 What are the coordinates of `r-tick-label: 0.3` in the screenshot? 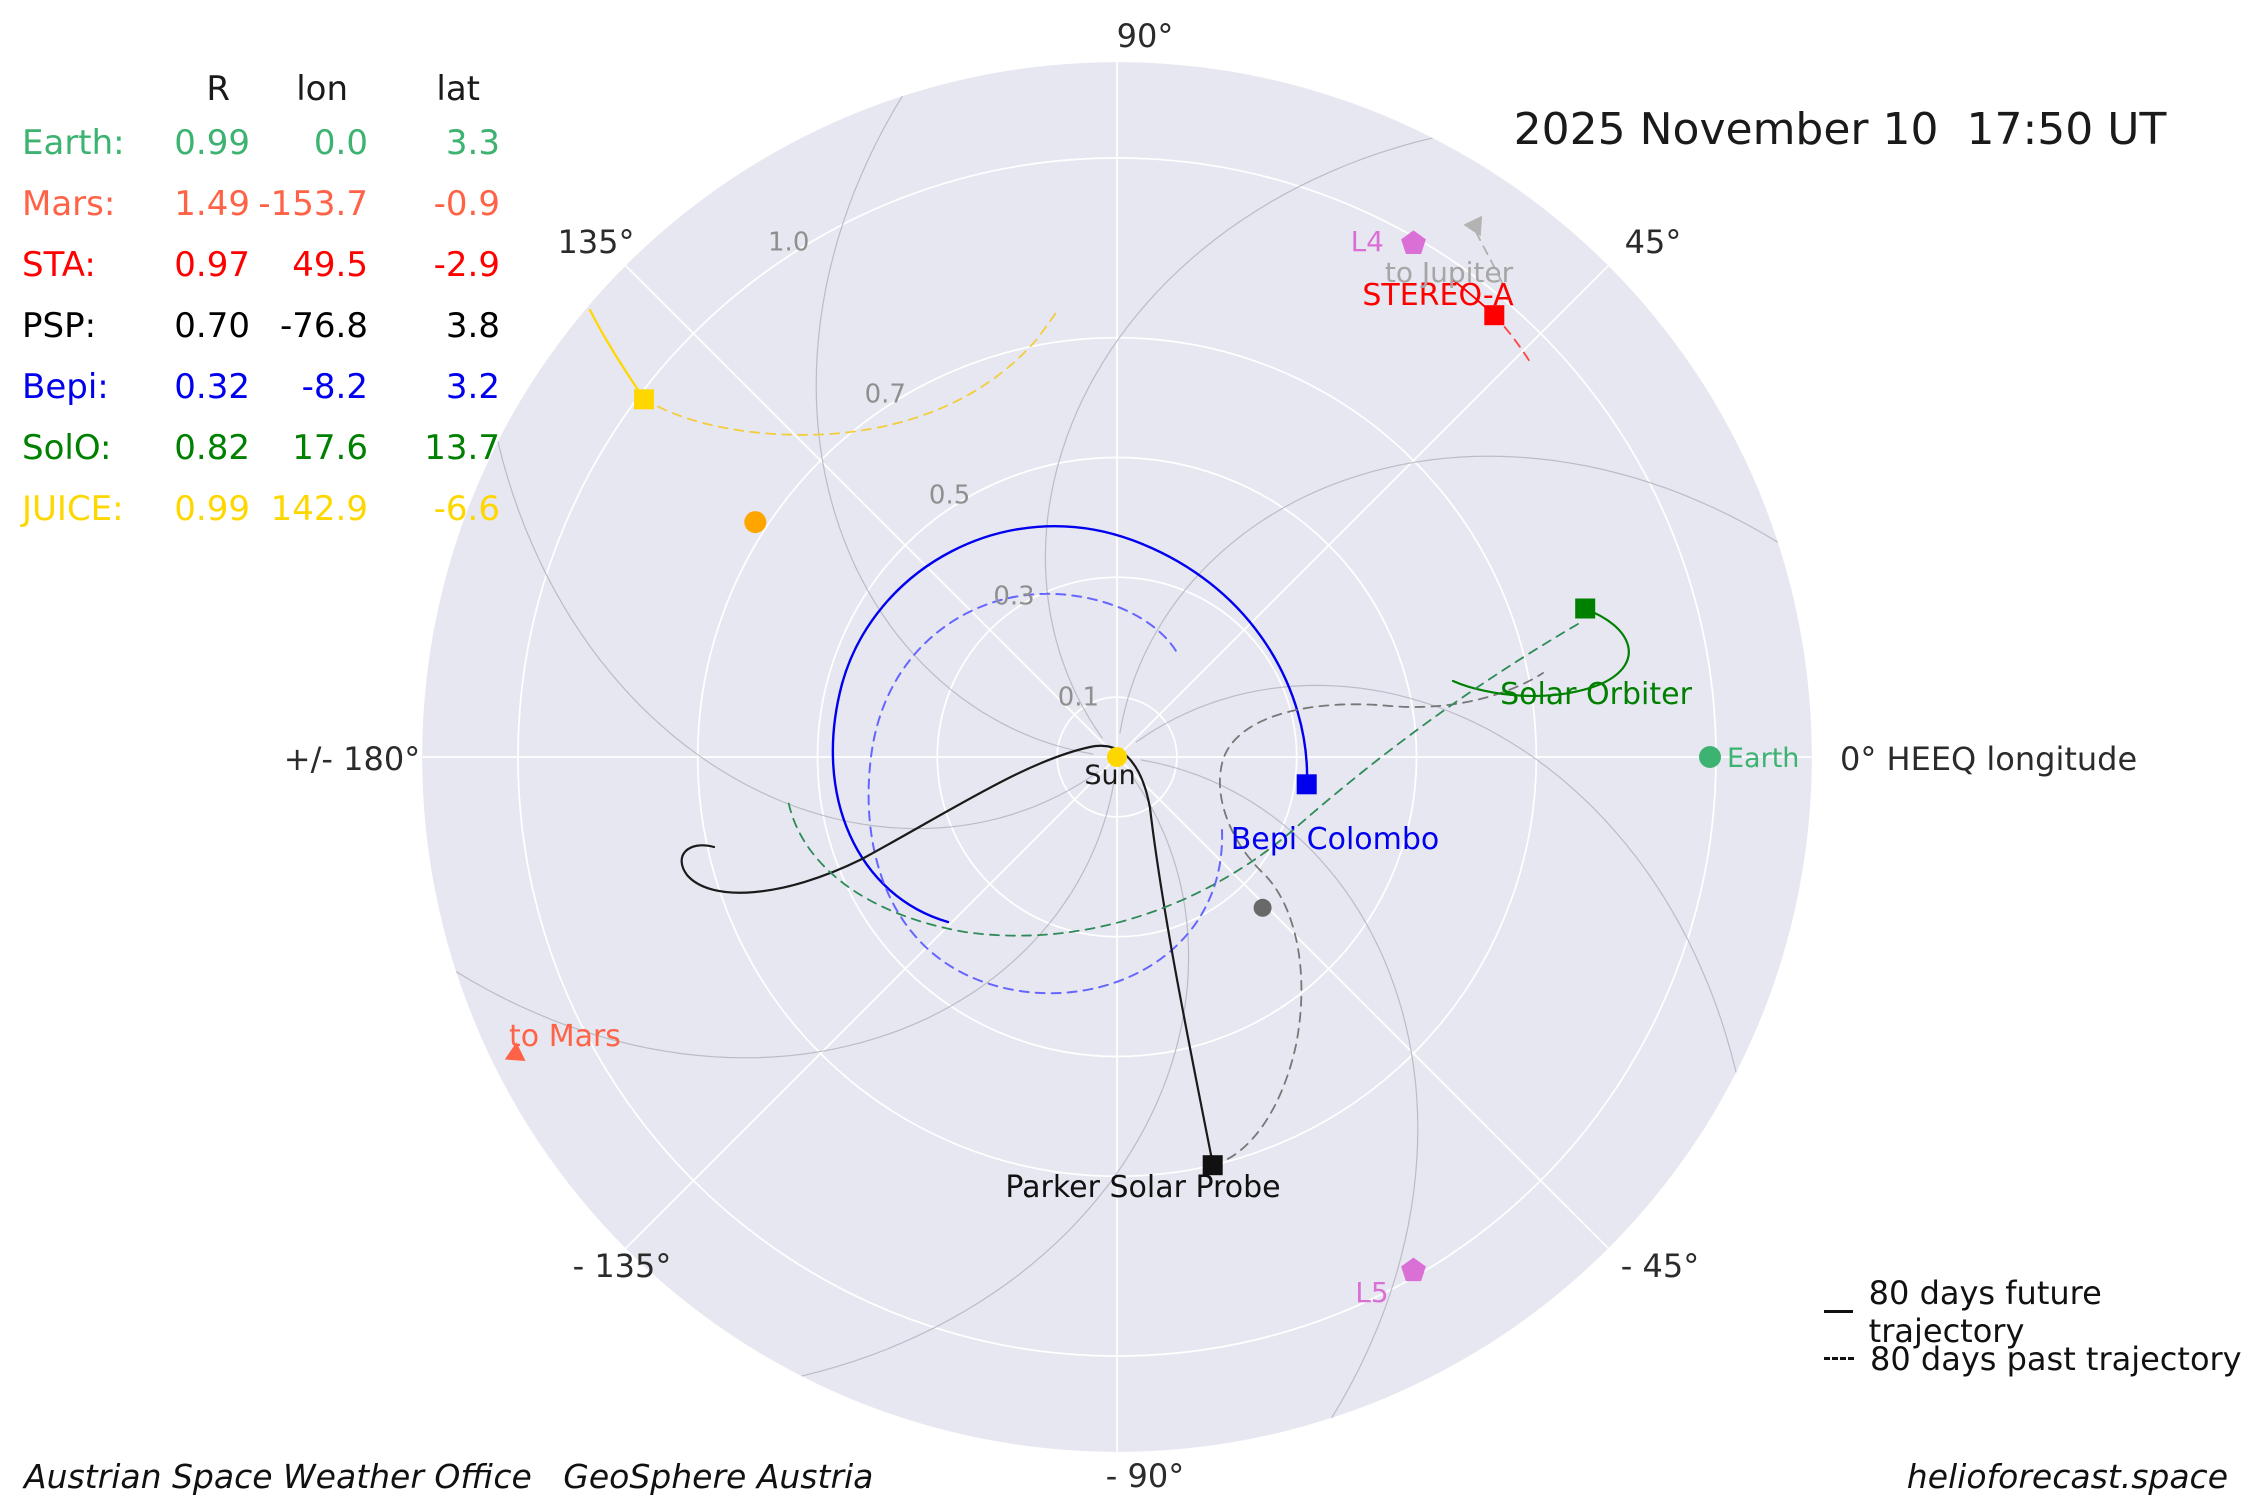 It's located at (1013, 596).